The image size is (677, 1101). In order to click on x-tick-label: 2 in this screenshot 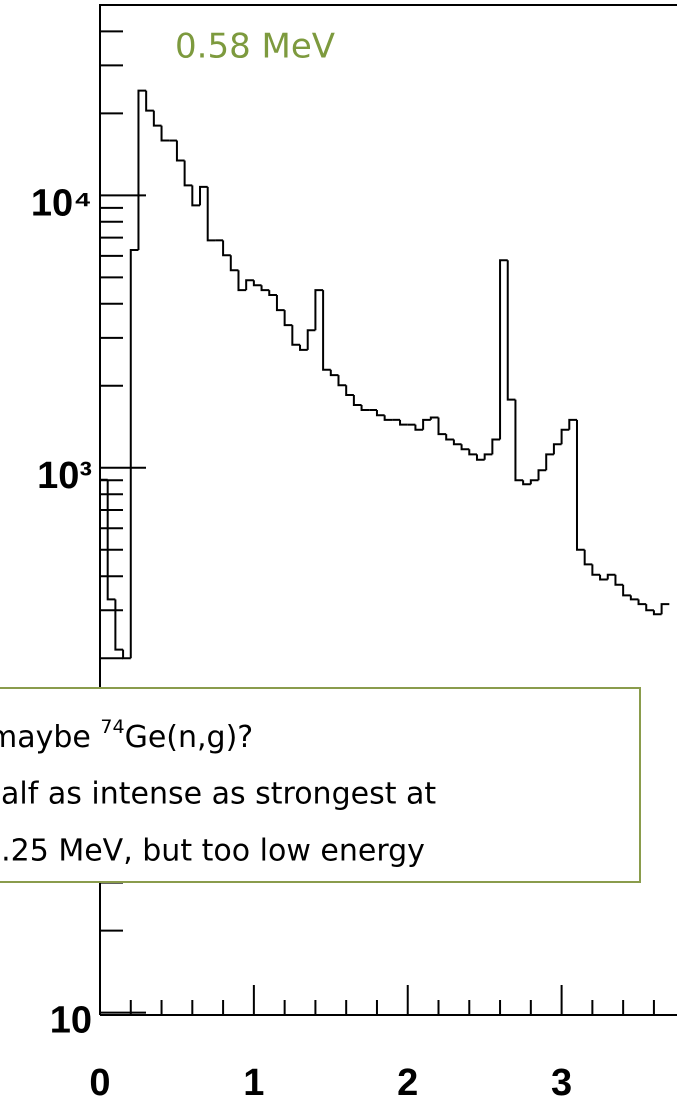, I will do `click(407, 1081)`.